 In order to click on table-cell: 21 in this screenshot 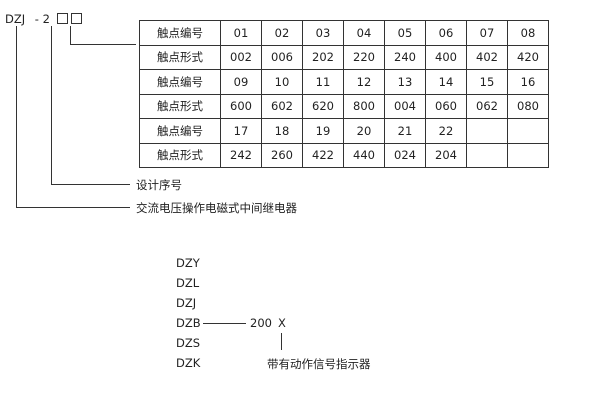, I will do `click(405, 131)`.